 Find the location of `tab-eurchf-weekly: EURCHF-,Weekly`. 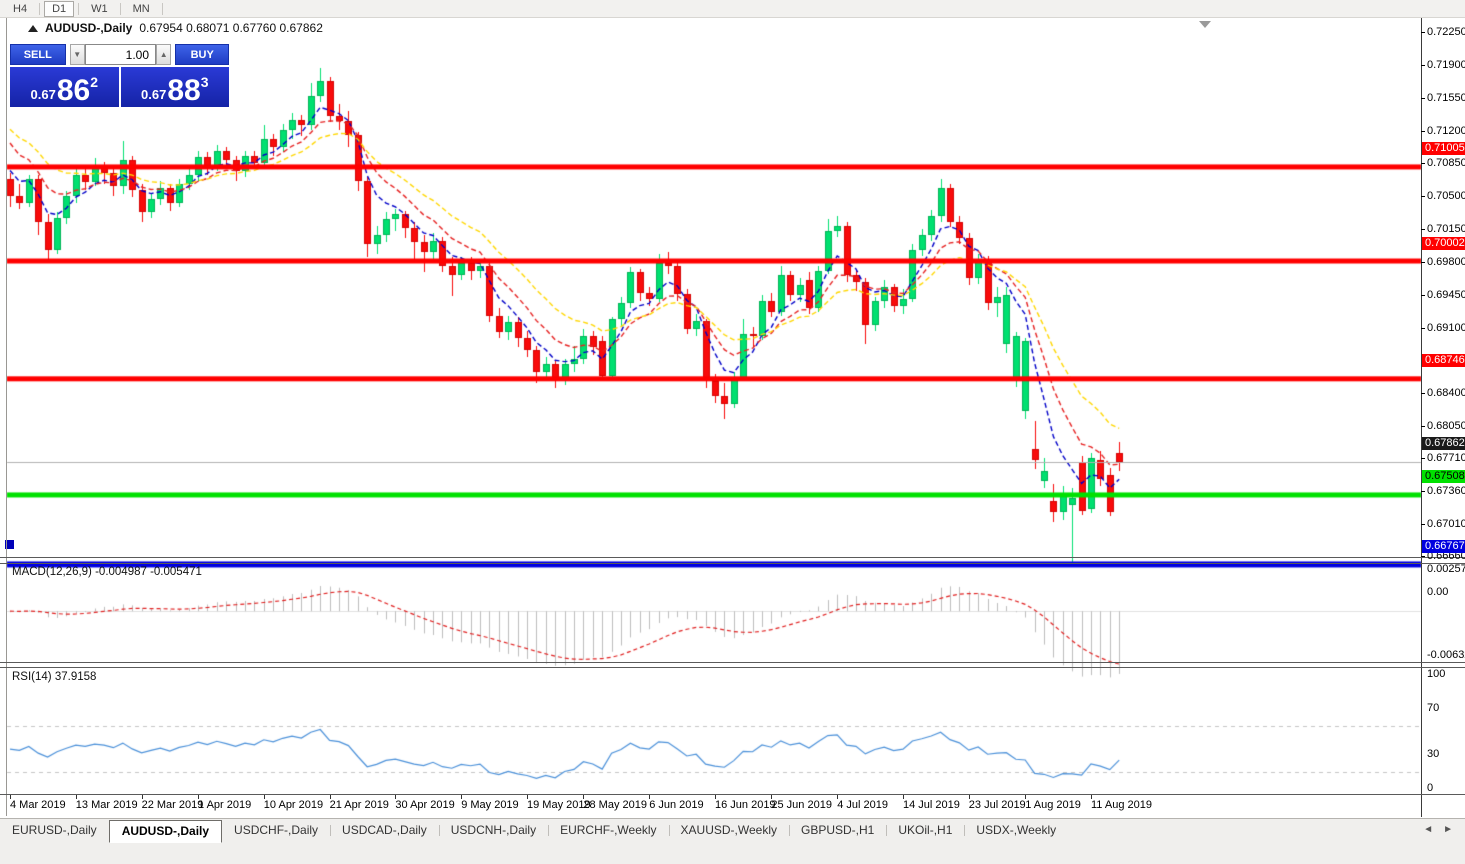

tab-eurchf-weekly: EURCHF-,Weekly is located at coordinates (608, 830).